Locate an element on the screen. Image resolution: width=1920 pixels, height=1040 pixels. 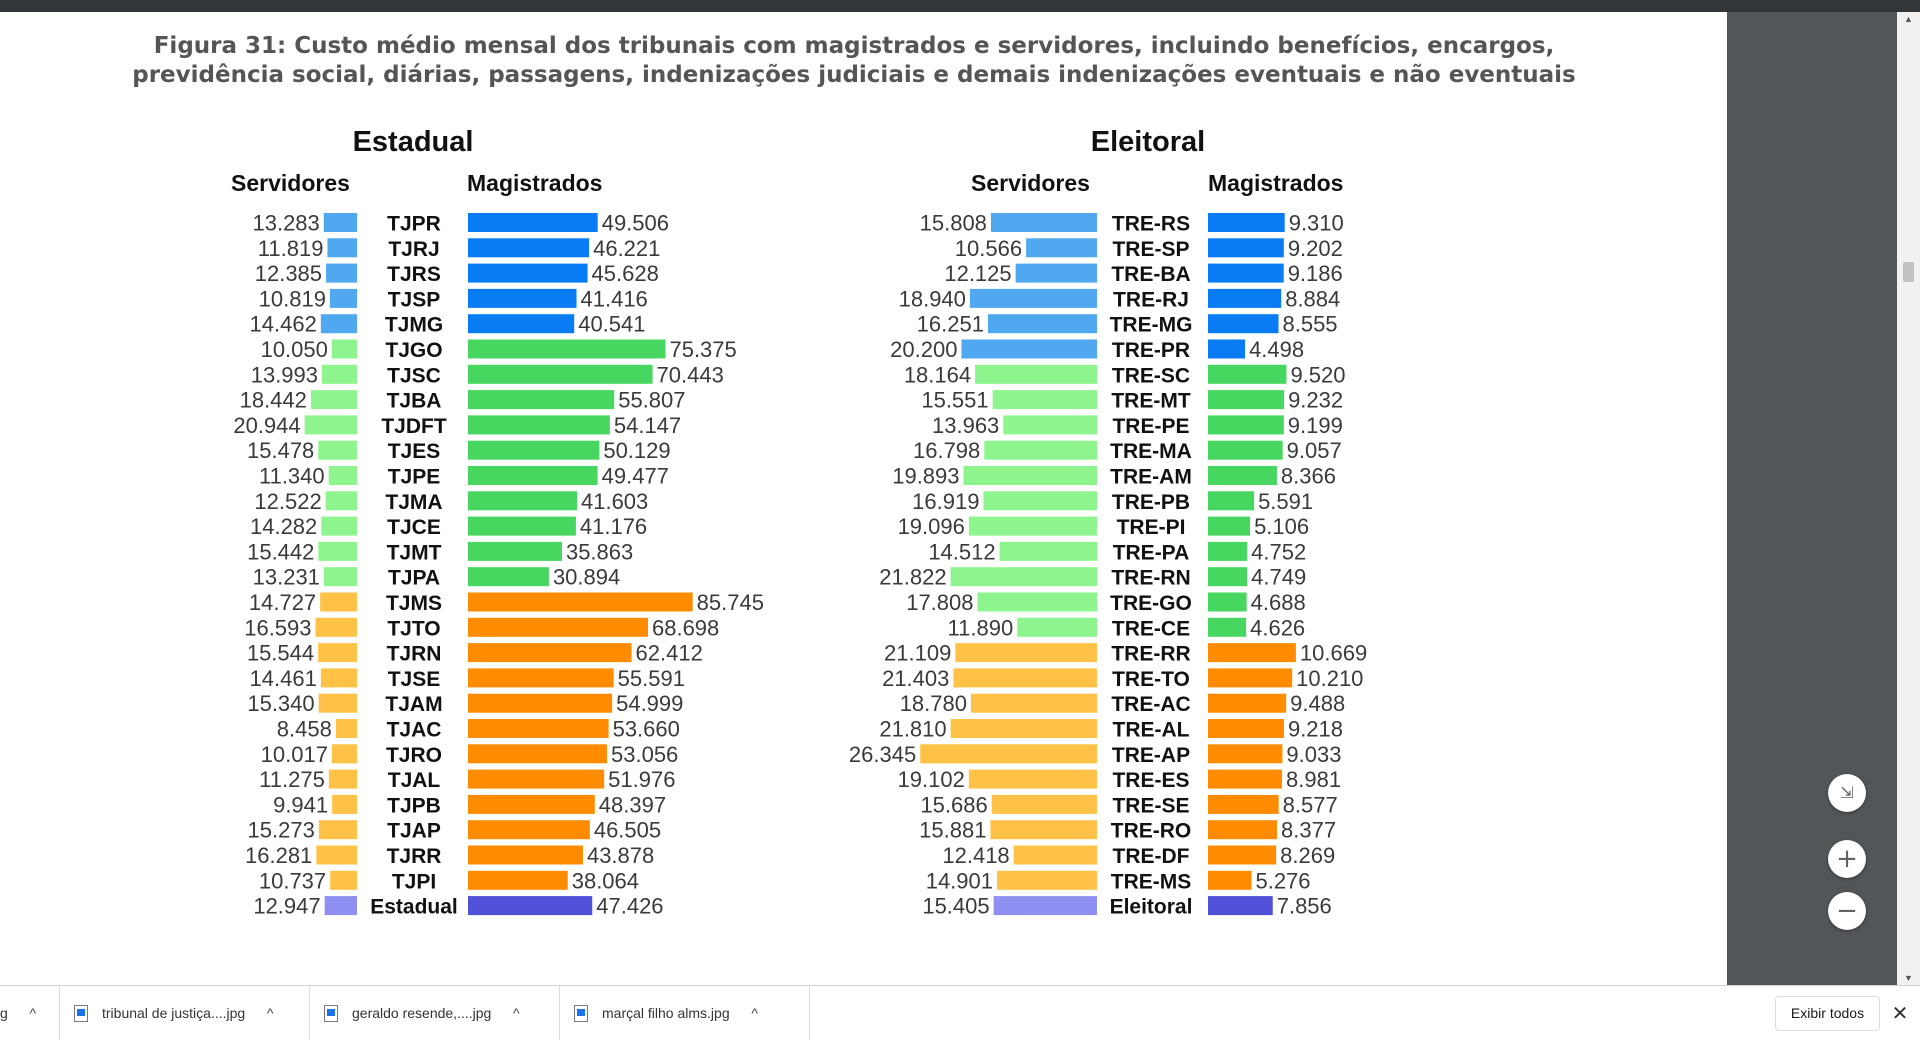
magistrados-value-label: 46.505 is located at coordinates (627, 830).